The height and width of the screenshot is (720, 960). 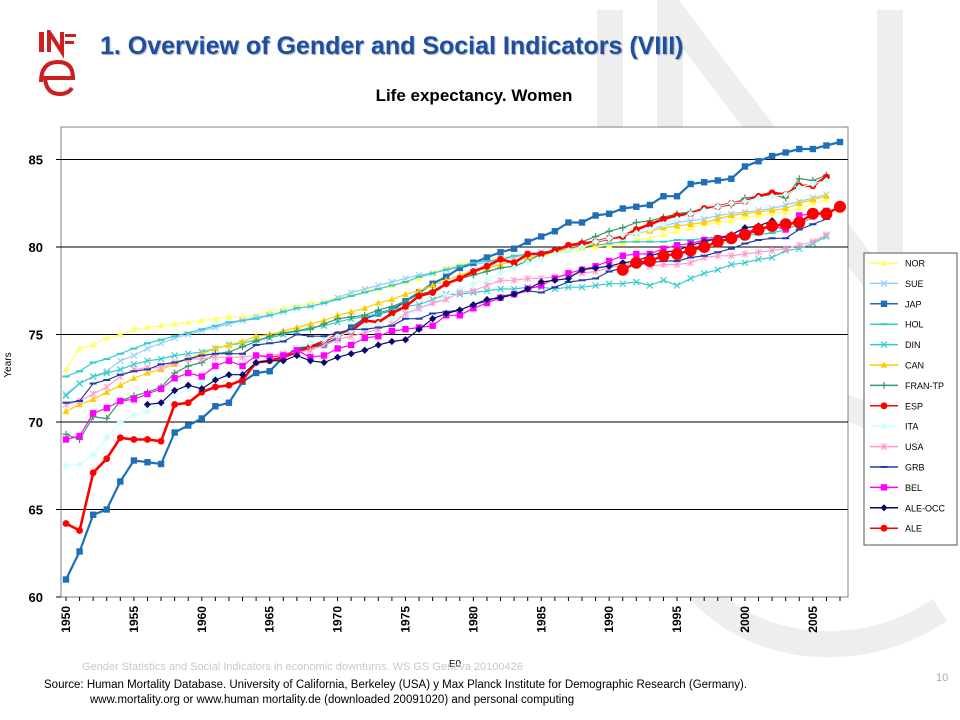 What do you see at coordinates (202, 619) in the screenshot?
I see `x-tick-label-1960: 1960` at bounding box center [202, 619].